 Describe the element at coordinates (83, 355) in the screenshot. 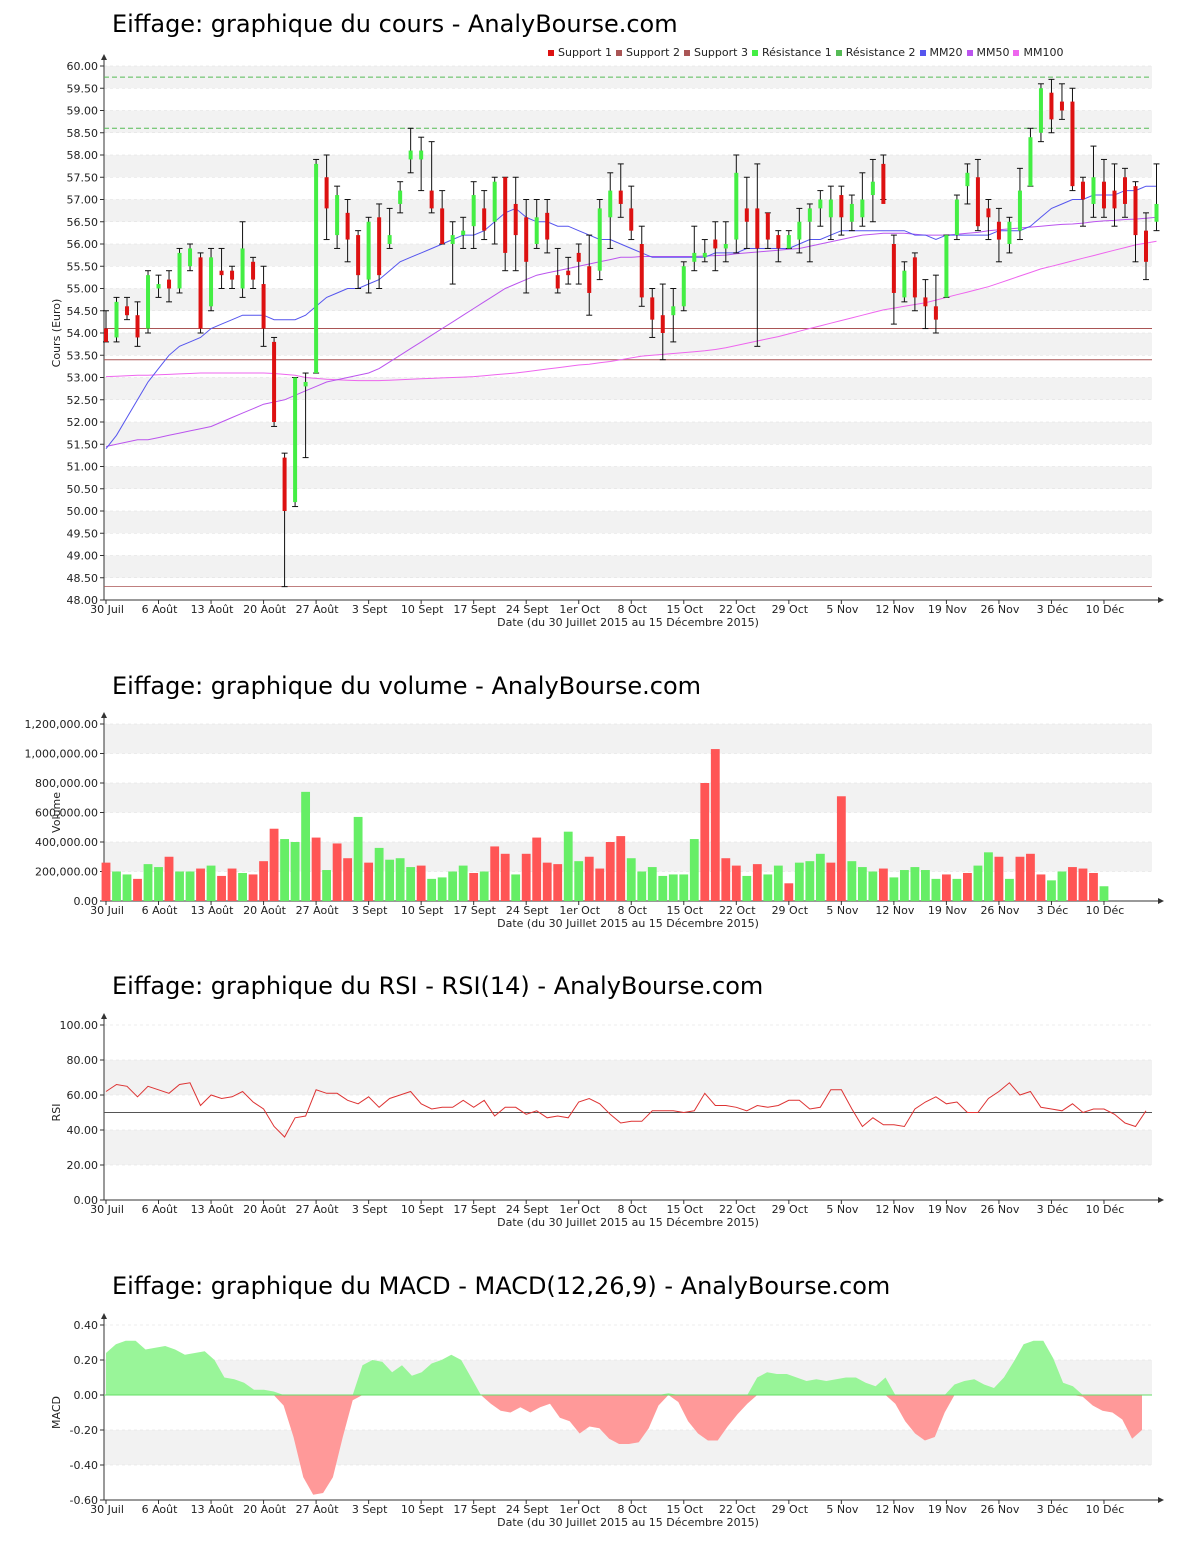

I see `y-tick-label: 53.50` at that location.